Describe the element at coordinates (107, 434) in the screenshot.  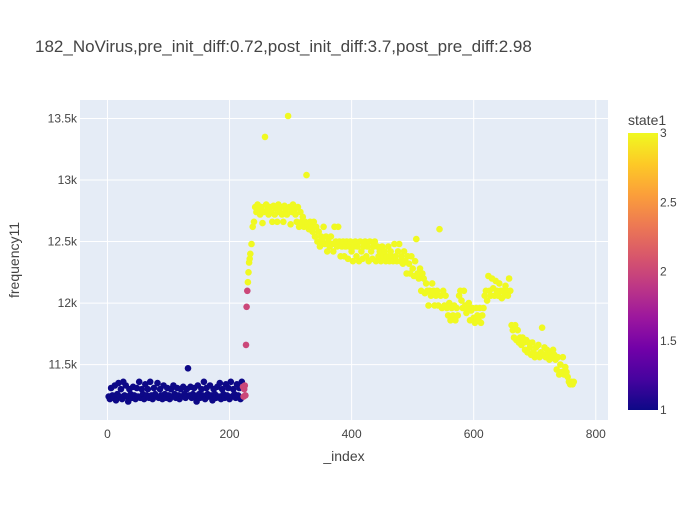
I see `x-tick-label: 0` at that location.